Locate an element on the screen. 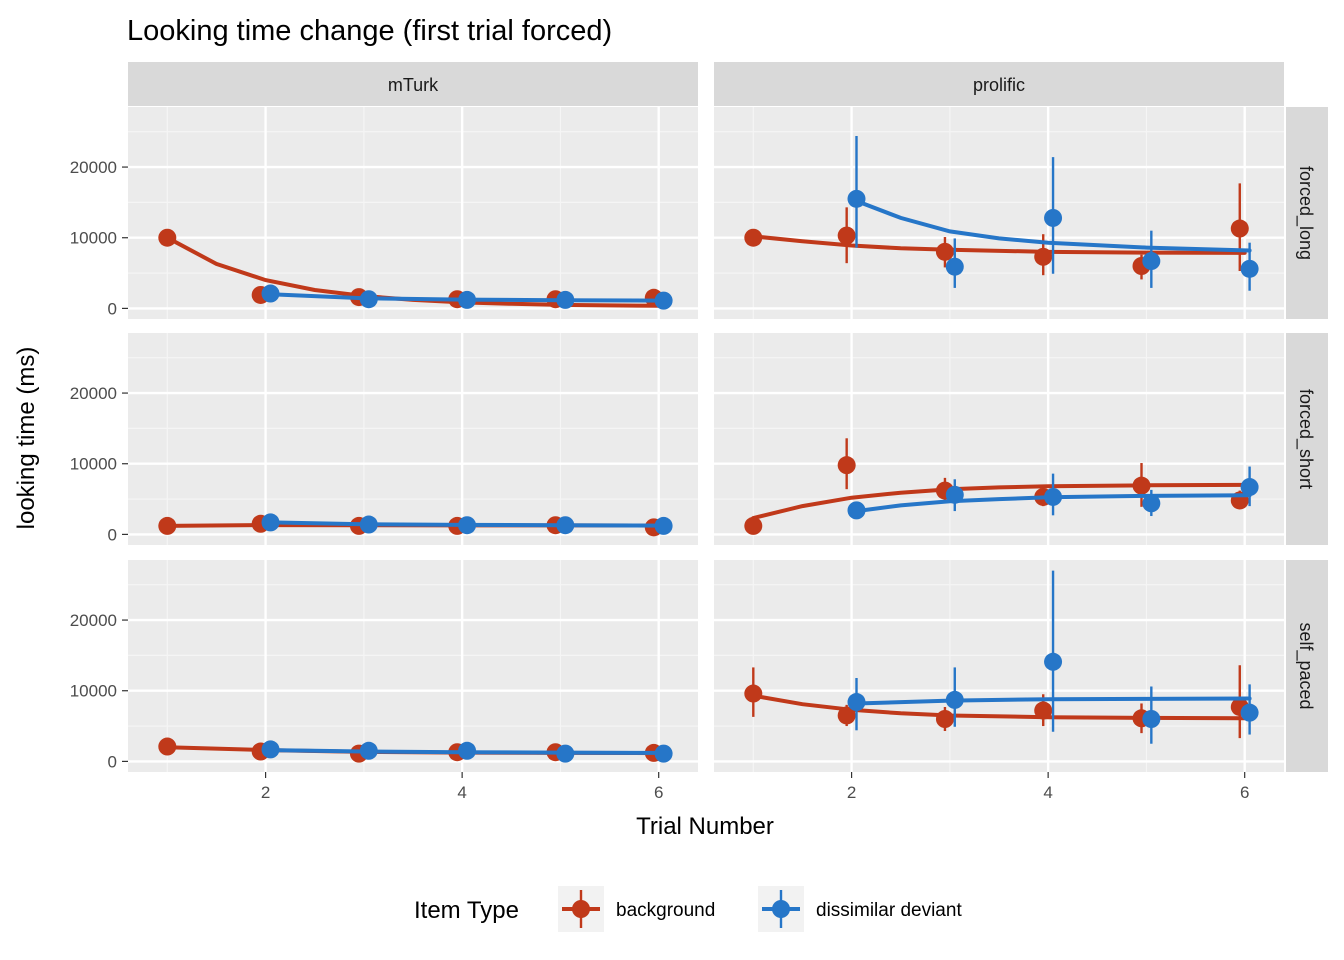 The height and width of the screenshot is (960, 1344). facet-label-row: forced_short is located at coordinates (1305, 439).